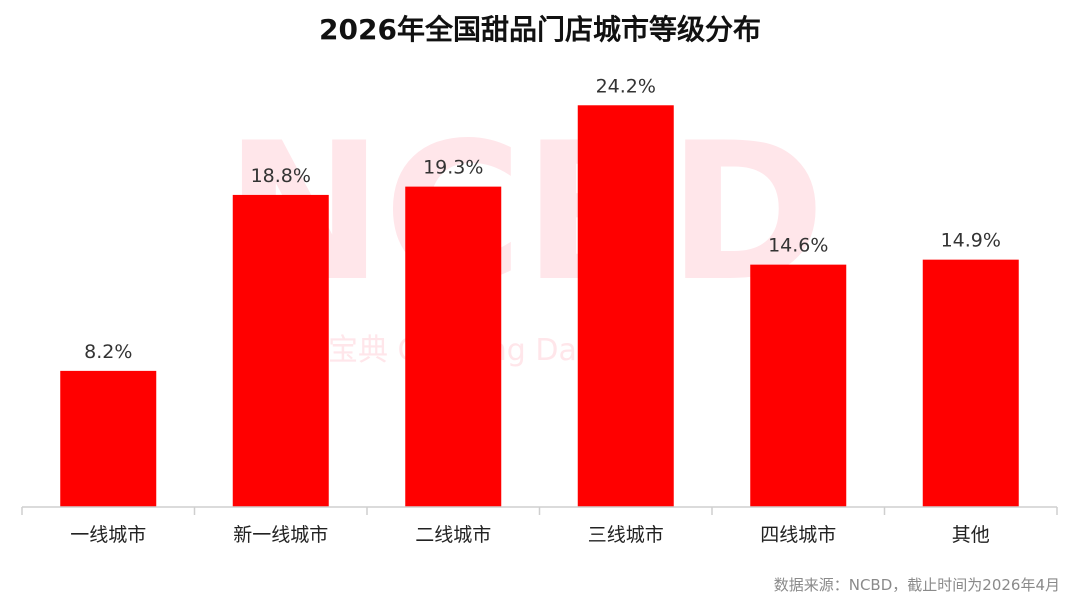 Image resolution: width=1080 pixels, height=601 pixels. I want to click on x-axis-ticks, so click(539, 511).